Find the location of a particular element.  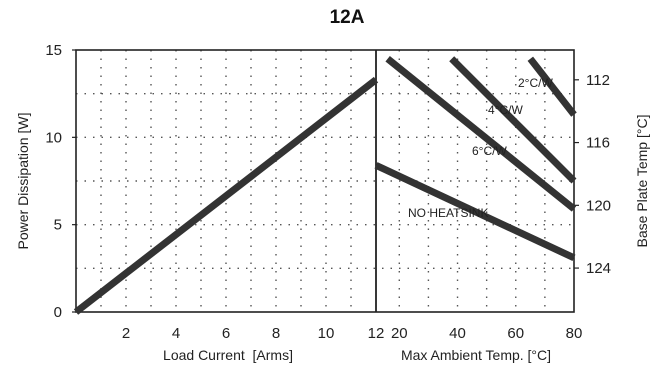

series-label-2-c-w: 2°C/W is located at coordinates (535, 83).